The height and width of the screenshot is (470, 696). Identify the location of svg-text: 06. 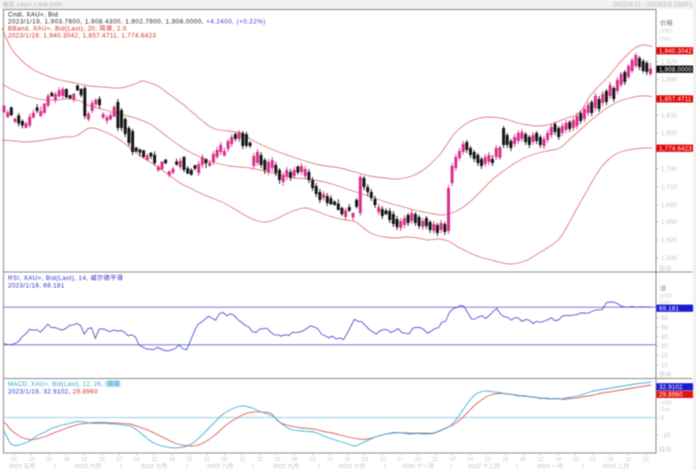
(67, 460).